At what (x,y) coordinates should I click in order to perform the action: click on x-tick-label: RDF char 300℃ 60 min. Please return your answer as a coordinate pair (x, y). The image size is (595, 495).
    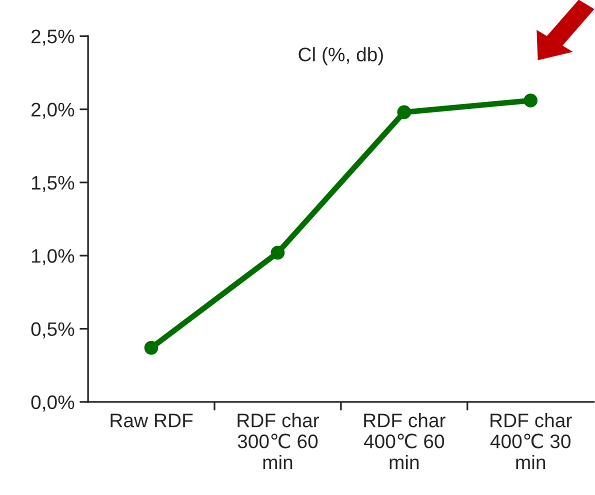
    Looking at the image, I should click on (278, 441).